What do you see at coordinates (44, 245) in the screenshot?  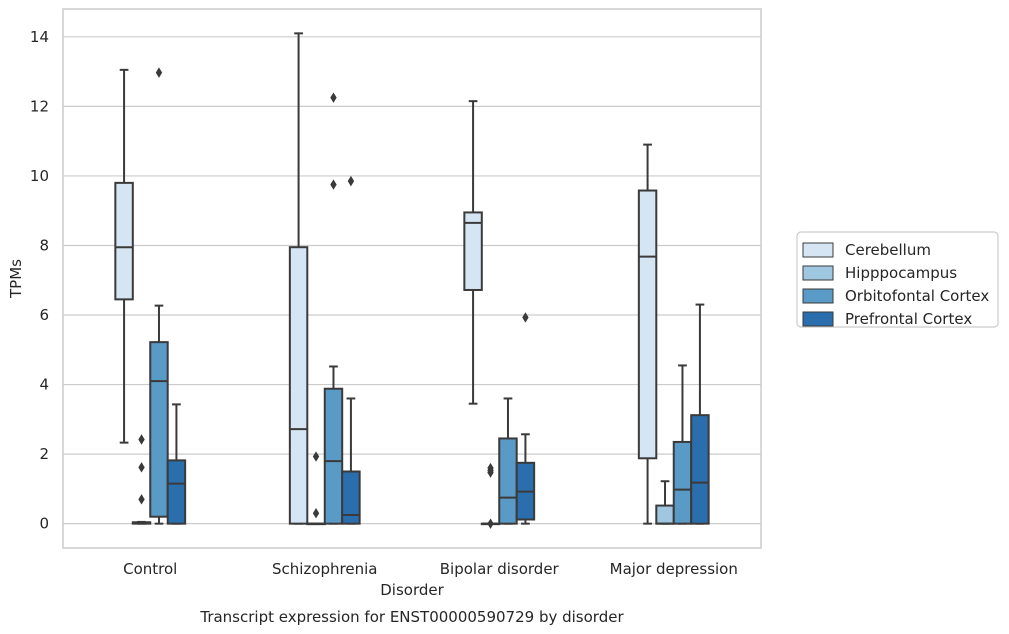 I see `y-tick-label: 8` at bounding box center [44, 245].